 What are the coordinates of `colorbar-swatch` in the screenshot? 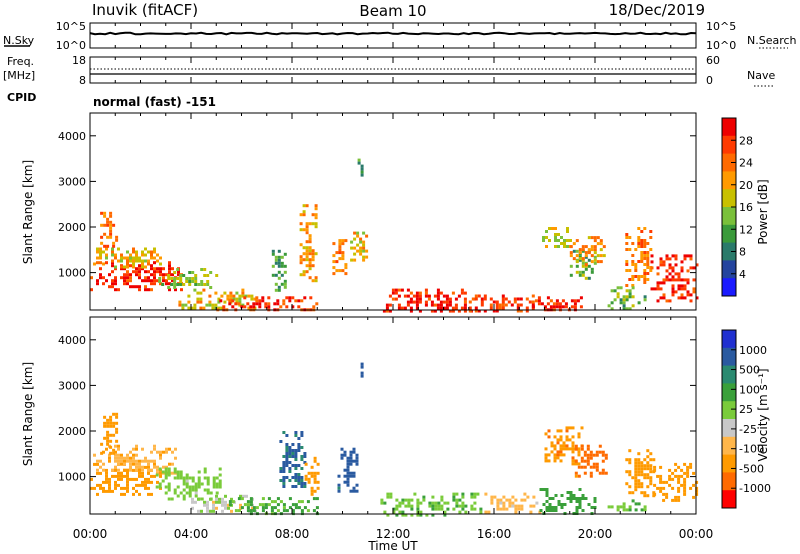 It's located at (729, 216).